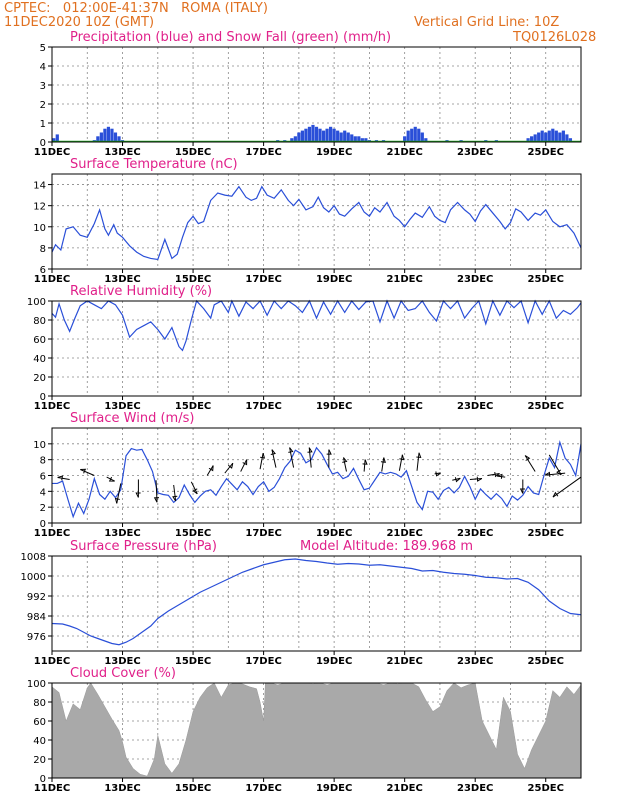 This screenshot has width=618, height=800. Describe the element at coordinates (36, 637) in the screenshot. I see `y-tick-label: 976` at that location.